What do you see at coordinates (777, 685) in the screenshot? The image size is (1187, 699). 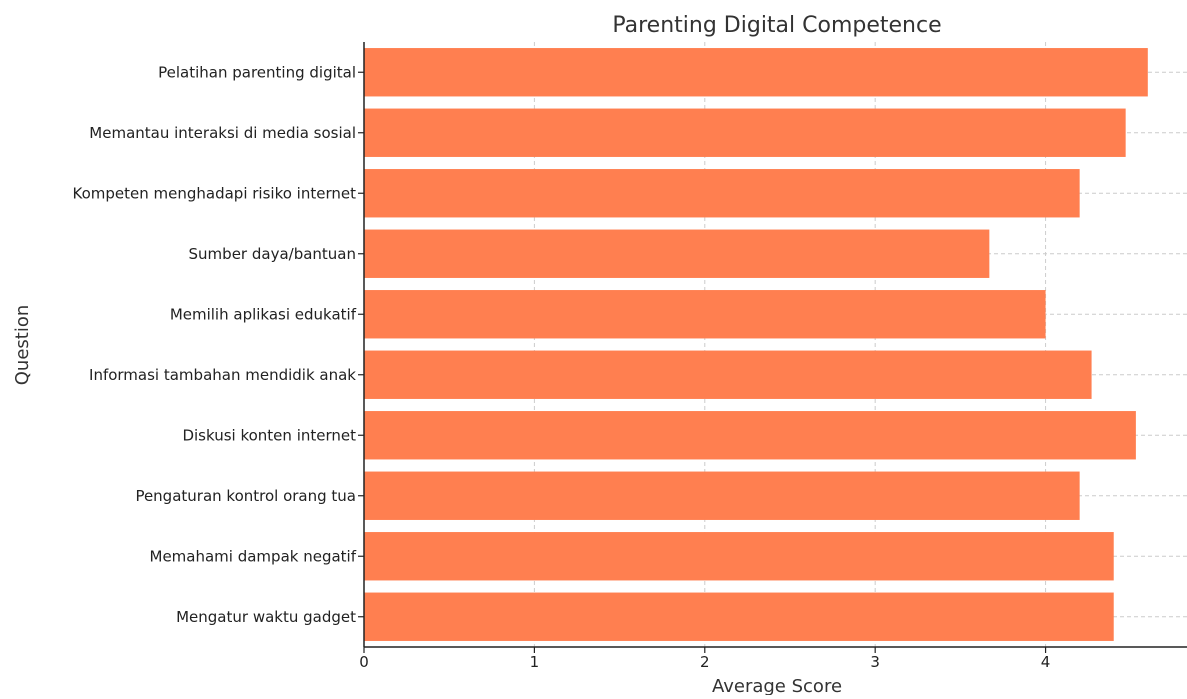 I see `x-axis-label: Average Score` at bounding box center [777, 685].